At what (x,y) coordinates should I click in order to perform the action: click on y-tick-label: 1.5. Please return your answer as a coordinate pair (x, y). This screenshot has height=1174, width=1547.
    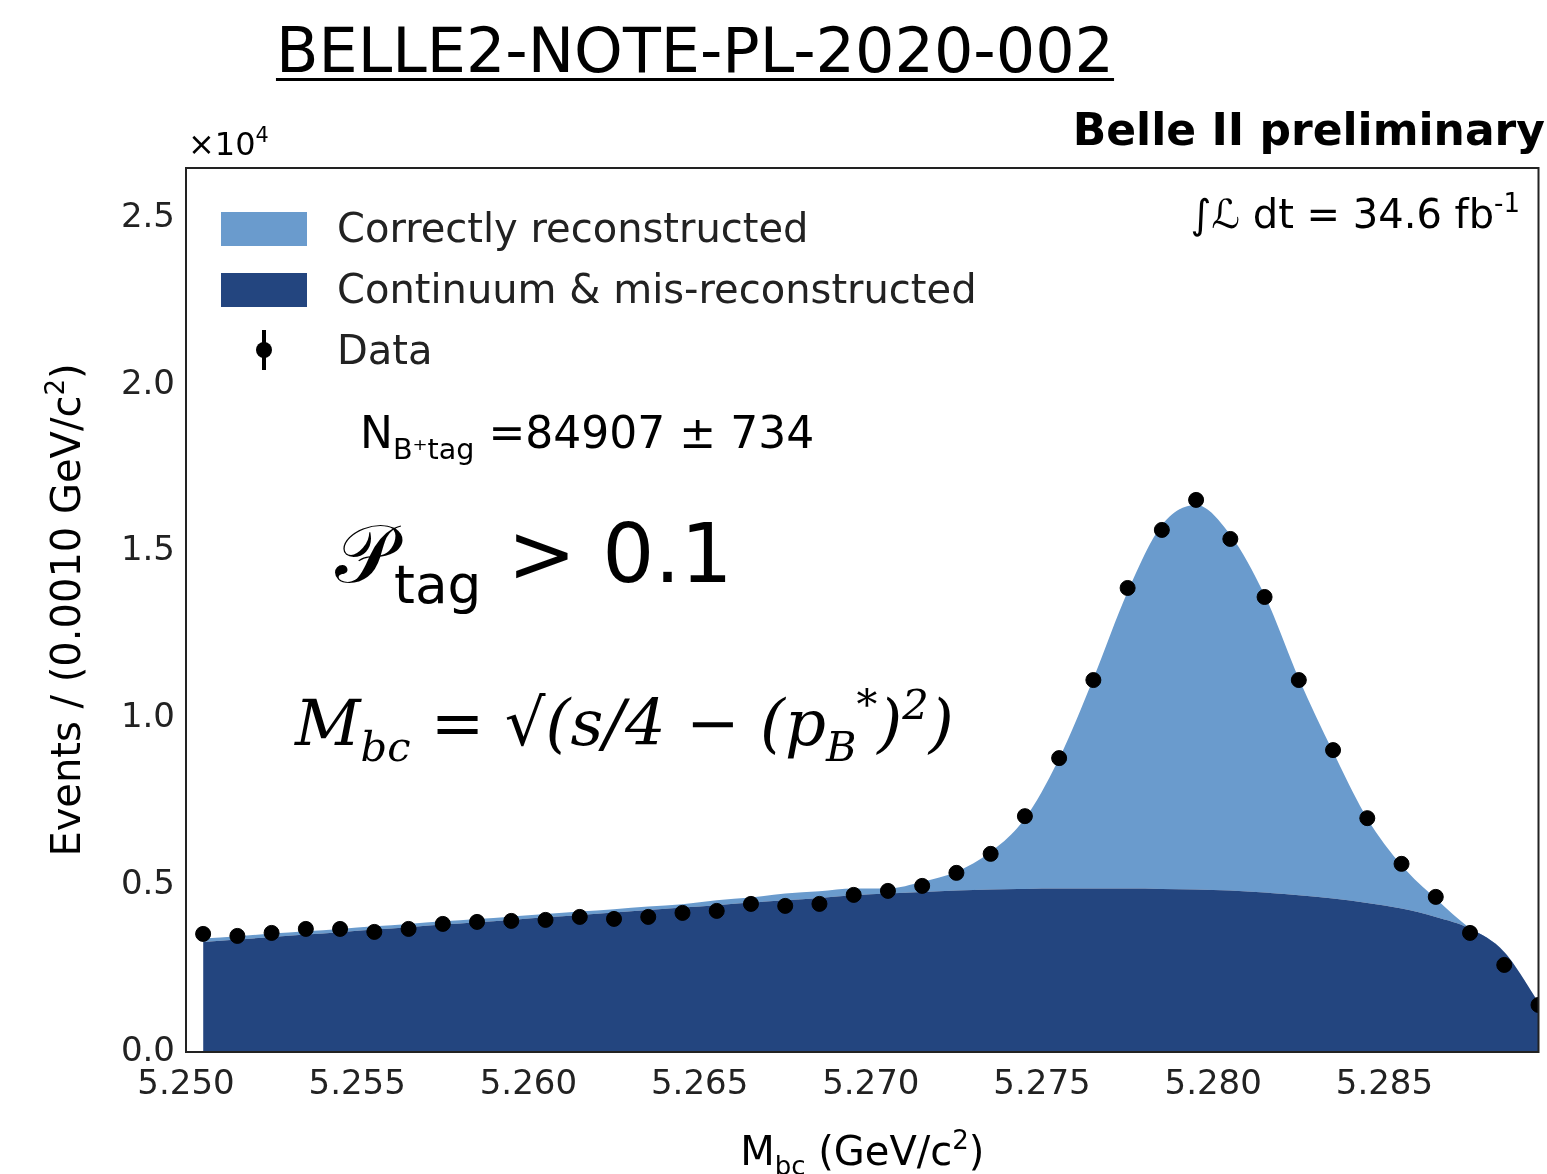
    Looking at the image, I should click on (147, 548).